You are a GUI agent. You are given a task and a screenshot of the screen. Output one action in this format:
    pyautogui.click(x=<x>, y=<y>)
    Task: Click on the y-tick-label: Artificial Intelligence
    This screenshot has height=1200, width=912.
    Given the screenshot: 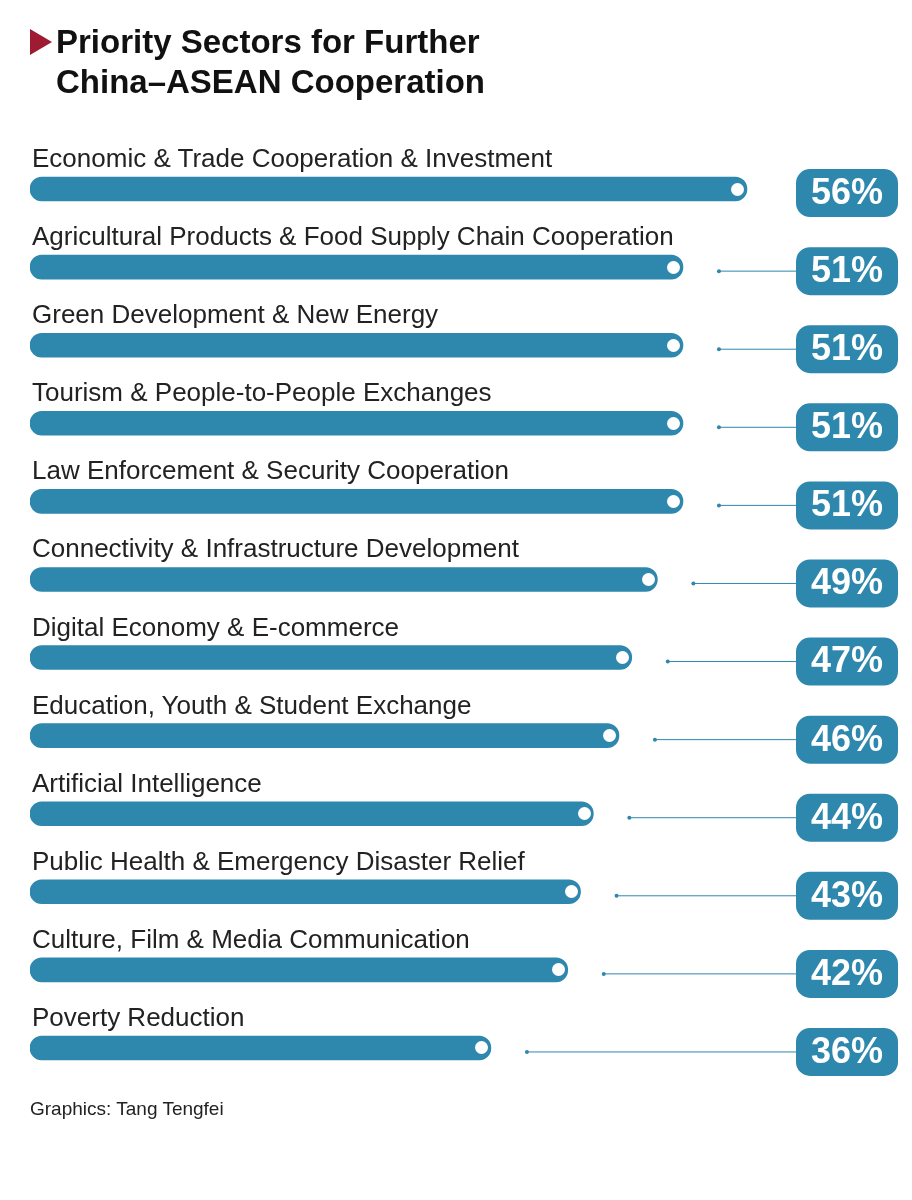 What is the action you would take?
    pyautogui.click(x=147, y=782)
    